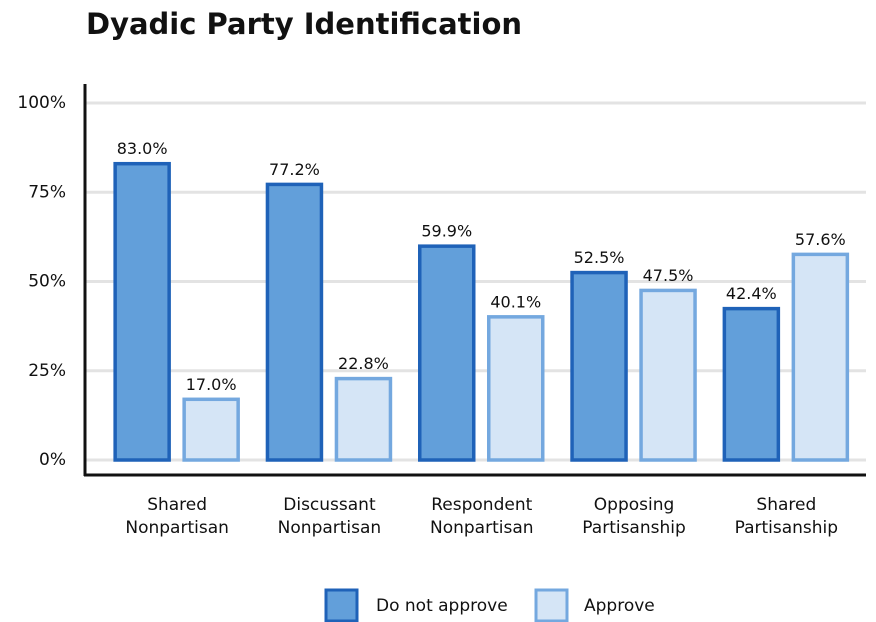  I want to click on legend-label: Approve, so click(619, 606).